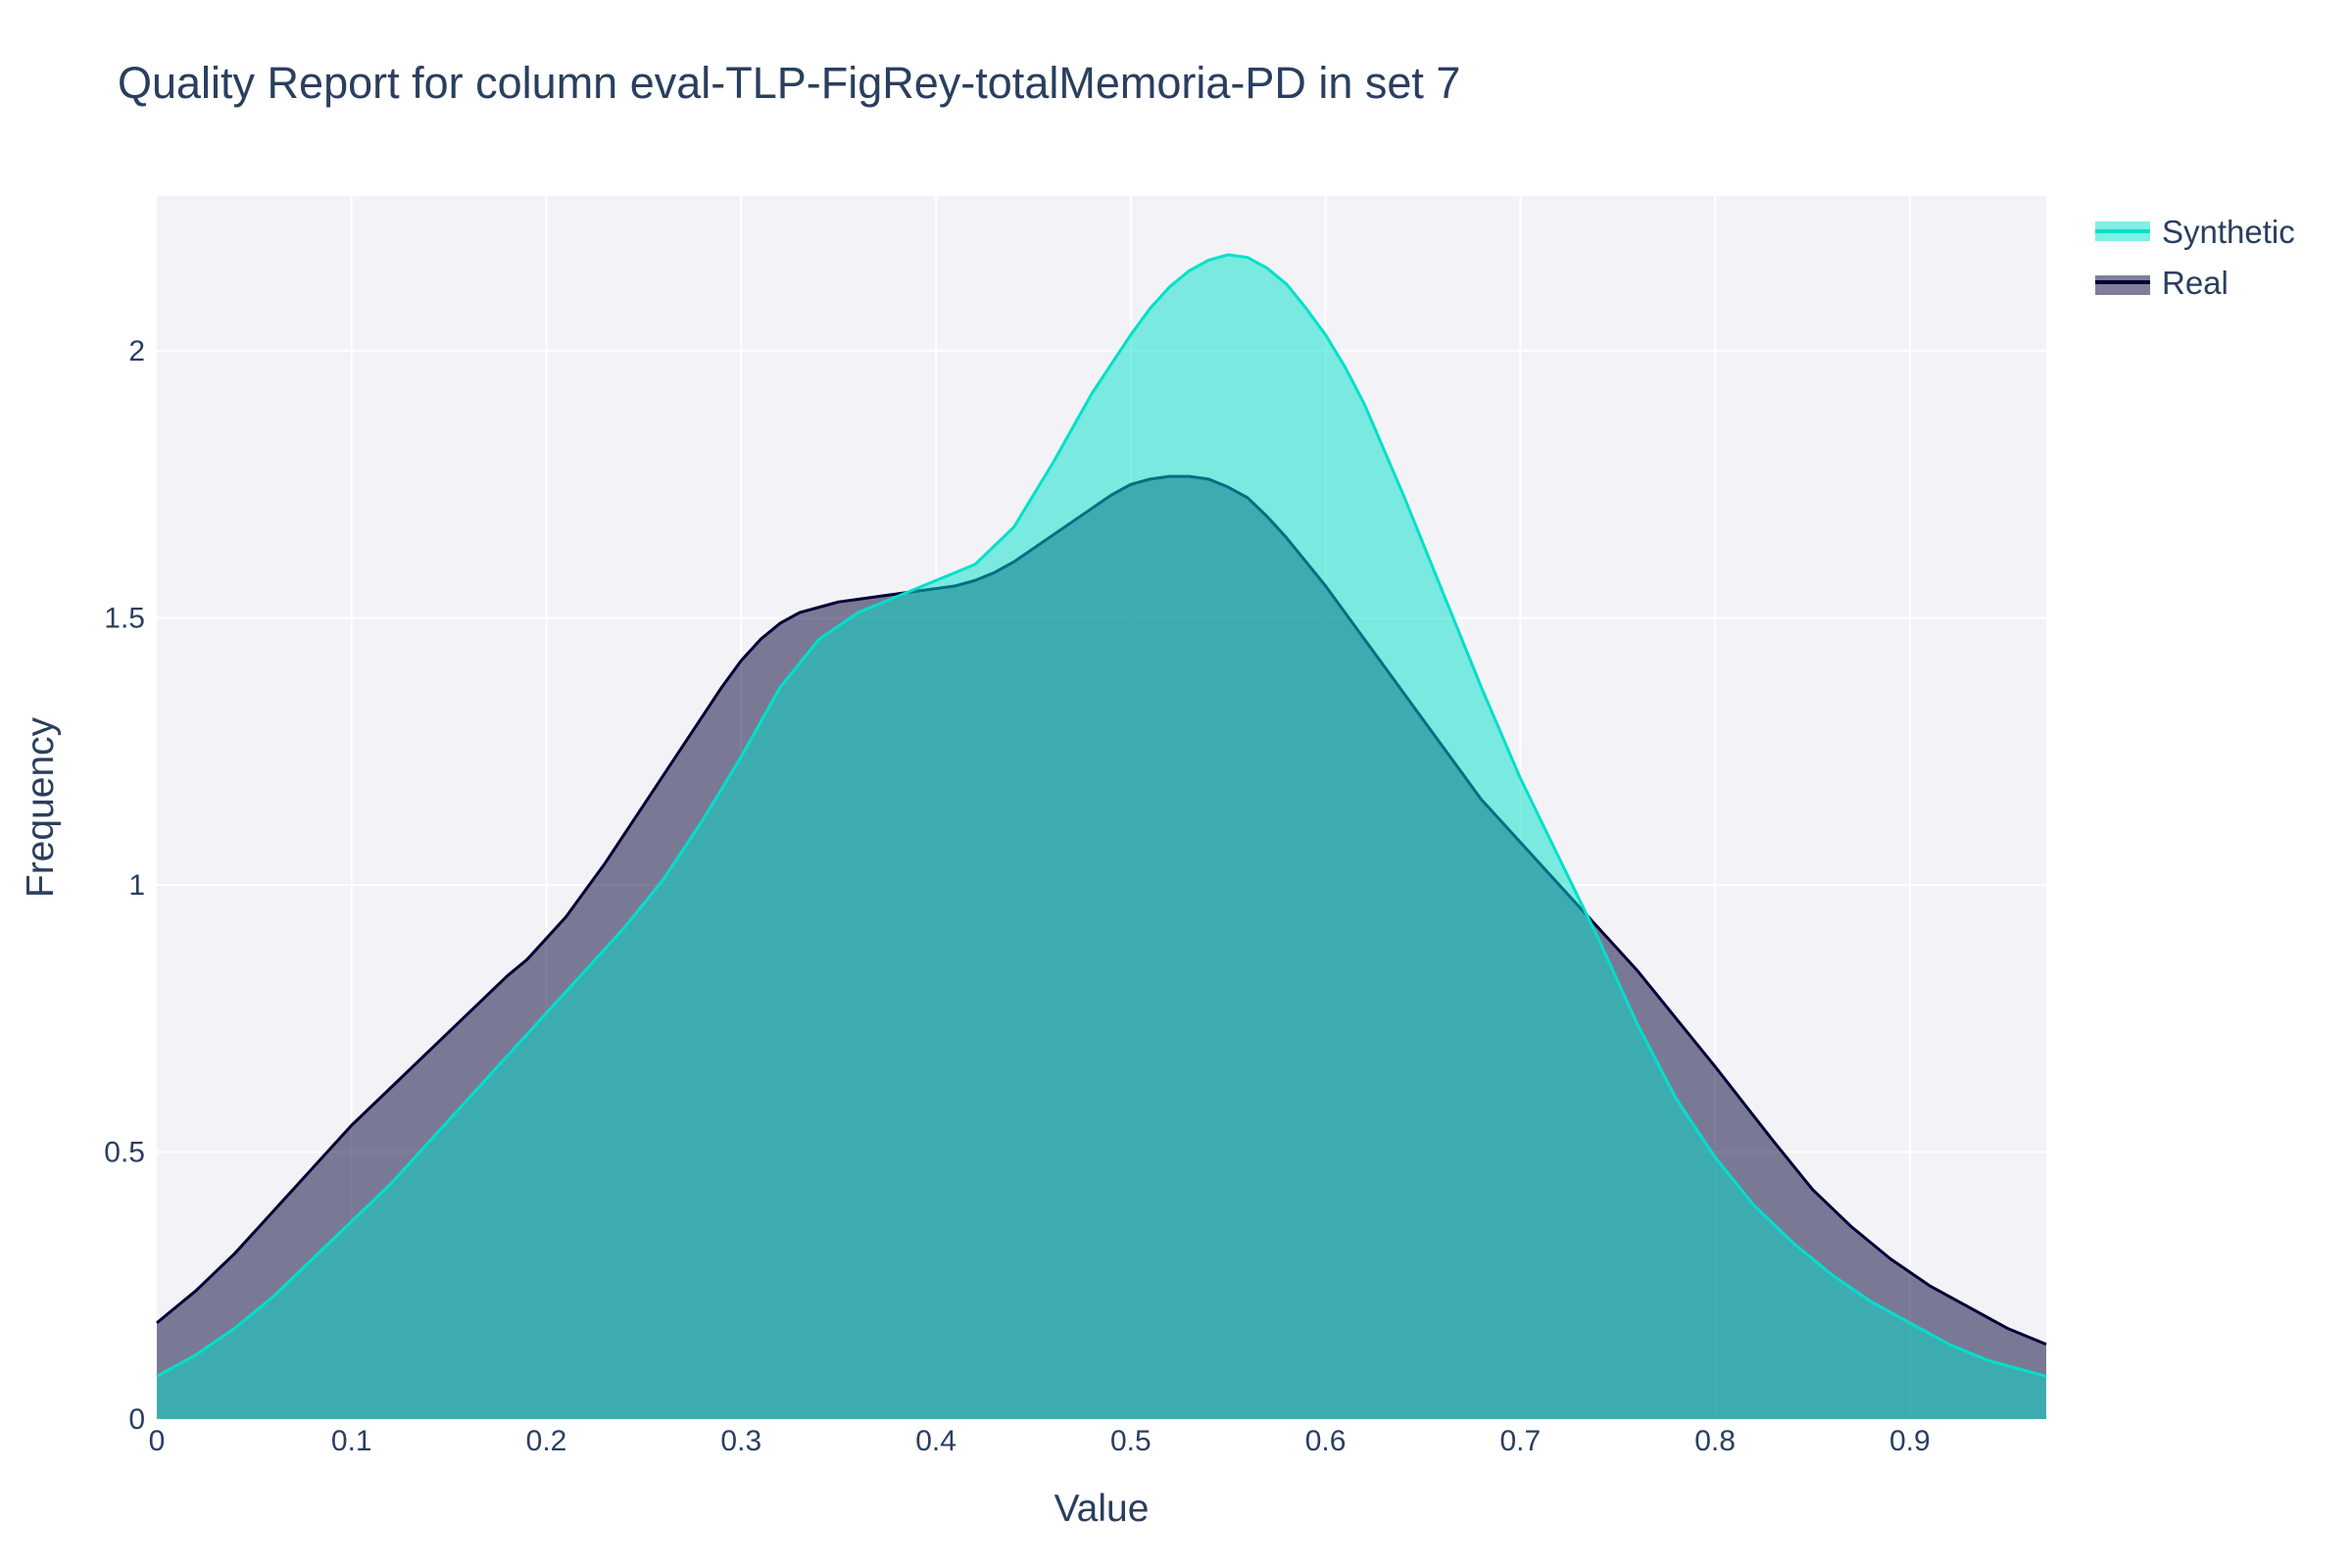  Describe the element at coordinates (351, 1441) in the screenshot. I see `x-tick-label: 0.1` at that location.